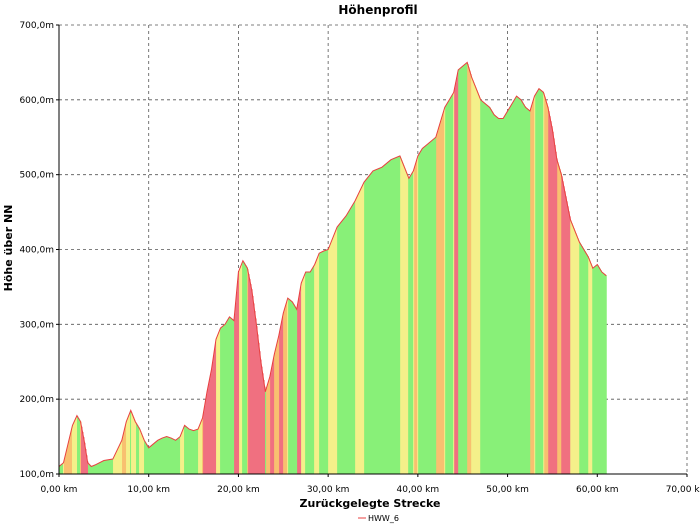  I want to click on x-tick-label: 40,00 km, so click(418, 490).